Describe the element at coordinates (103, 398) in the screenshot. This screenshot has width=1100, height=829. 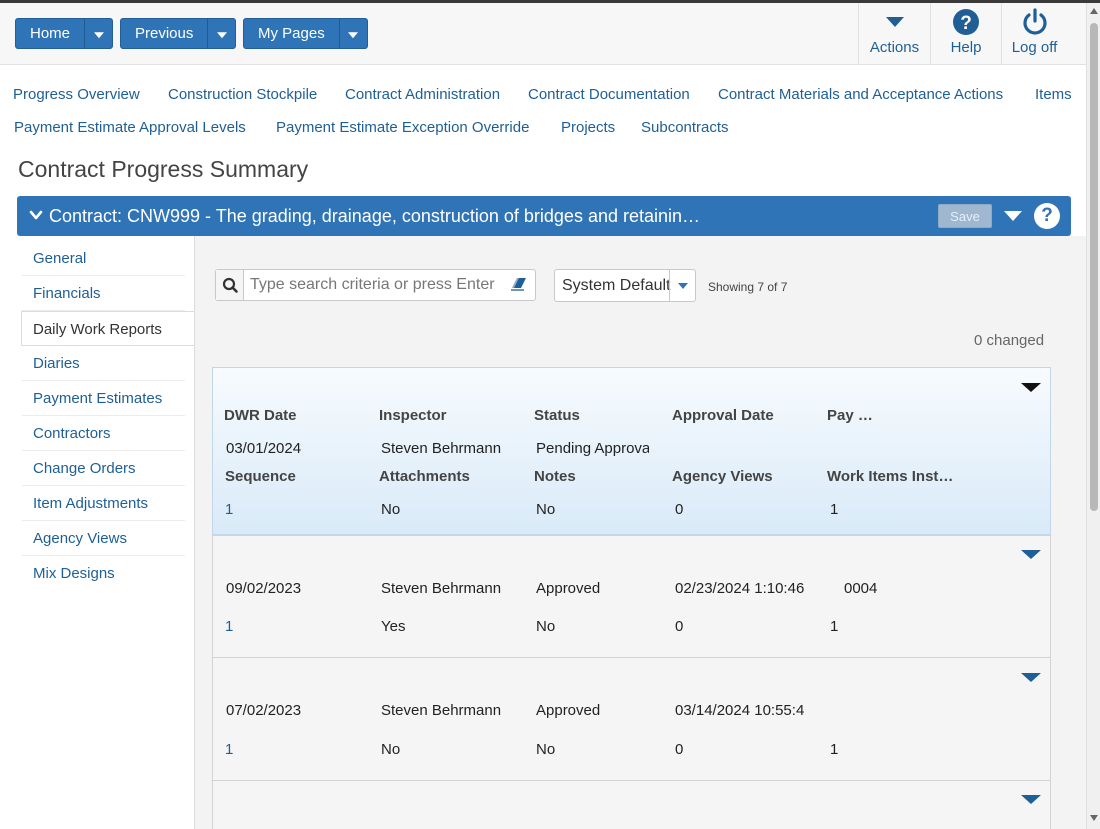
I see `sidebar-item-payment-estimates: Payment Estimates` at that location.